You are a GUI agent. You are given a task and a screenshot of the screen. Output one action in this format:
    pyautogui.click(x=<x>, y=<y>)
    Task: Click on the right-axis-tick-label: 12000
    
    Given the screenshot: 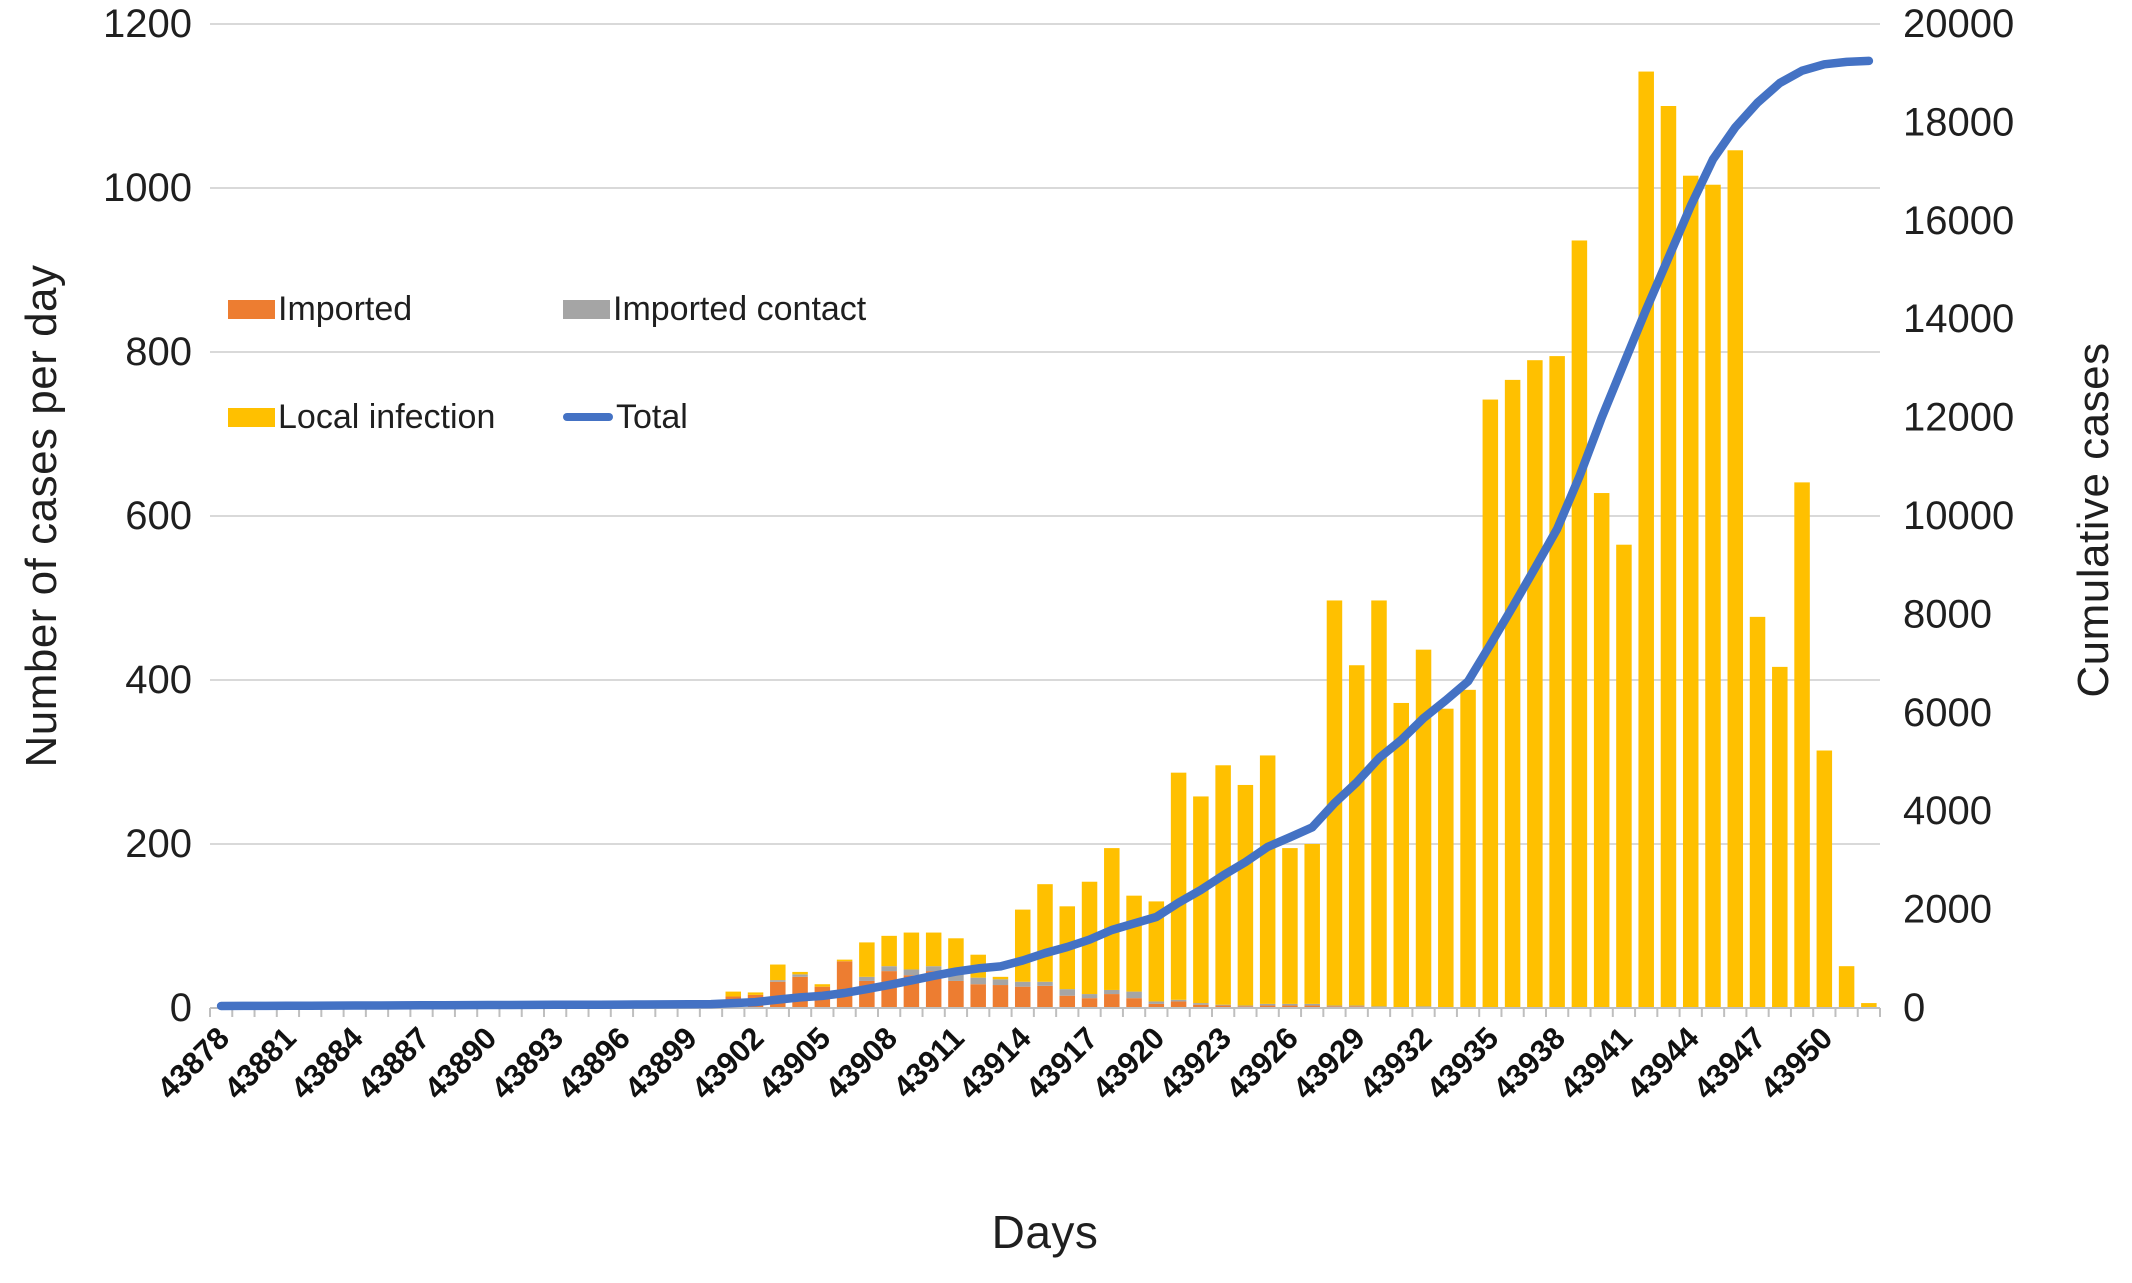 What is the action you would take?
    pyautogui.click(x=1958, y=418)
    